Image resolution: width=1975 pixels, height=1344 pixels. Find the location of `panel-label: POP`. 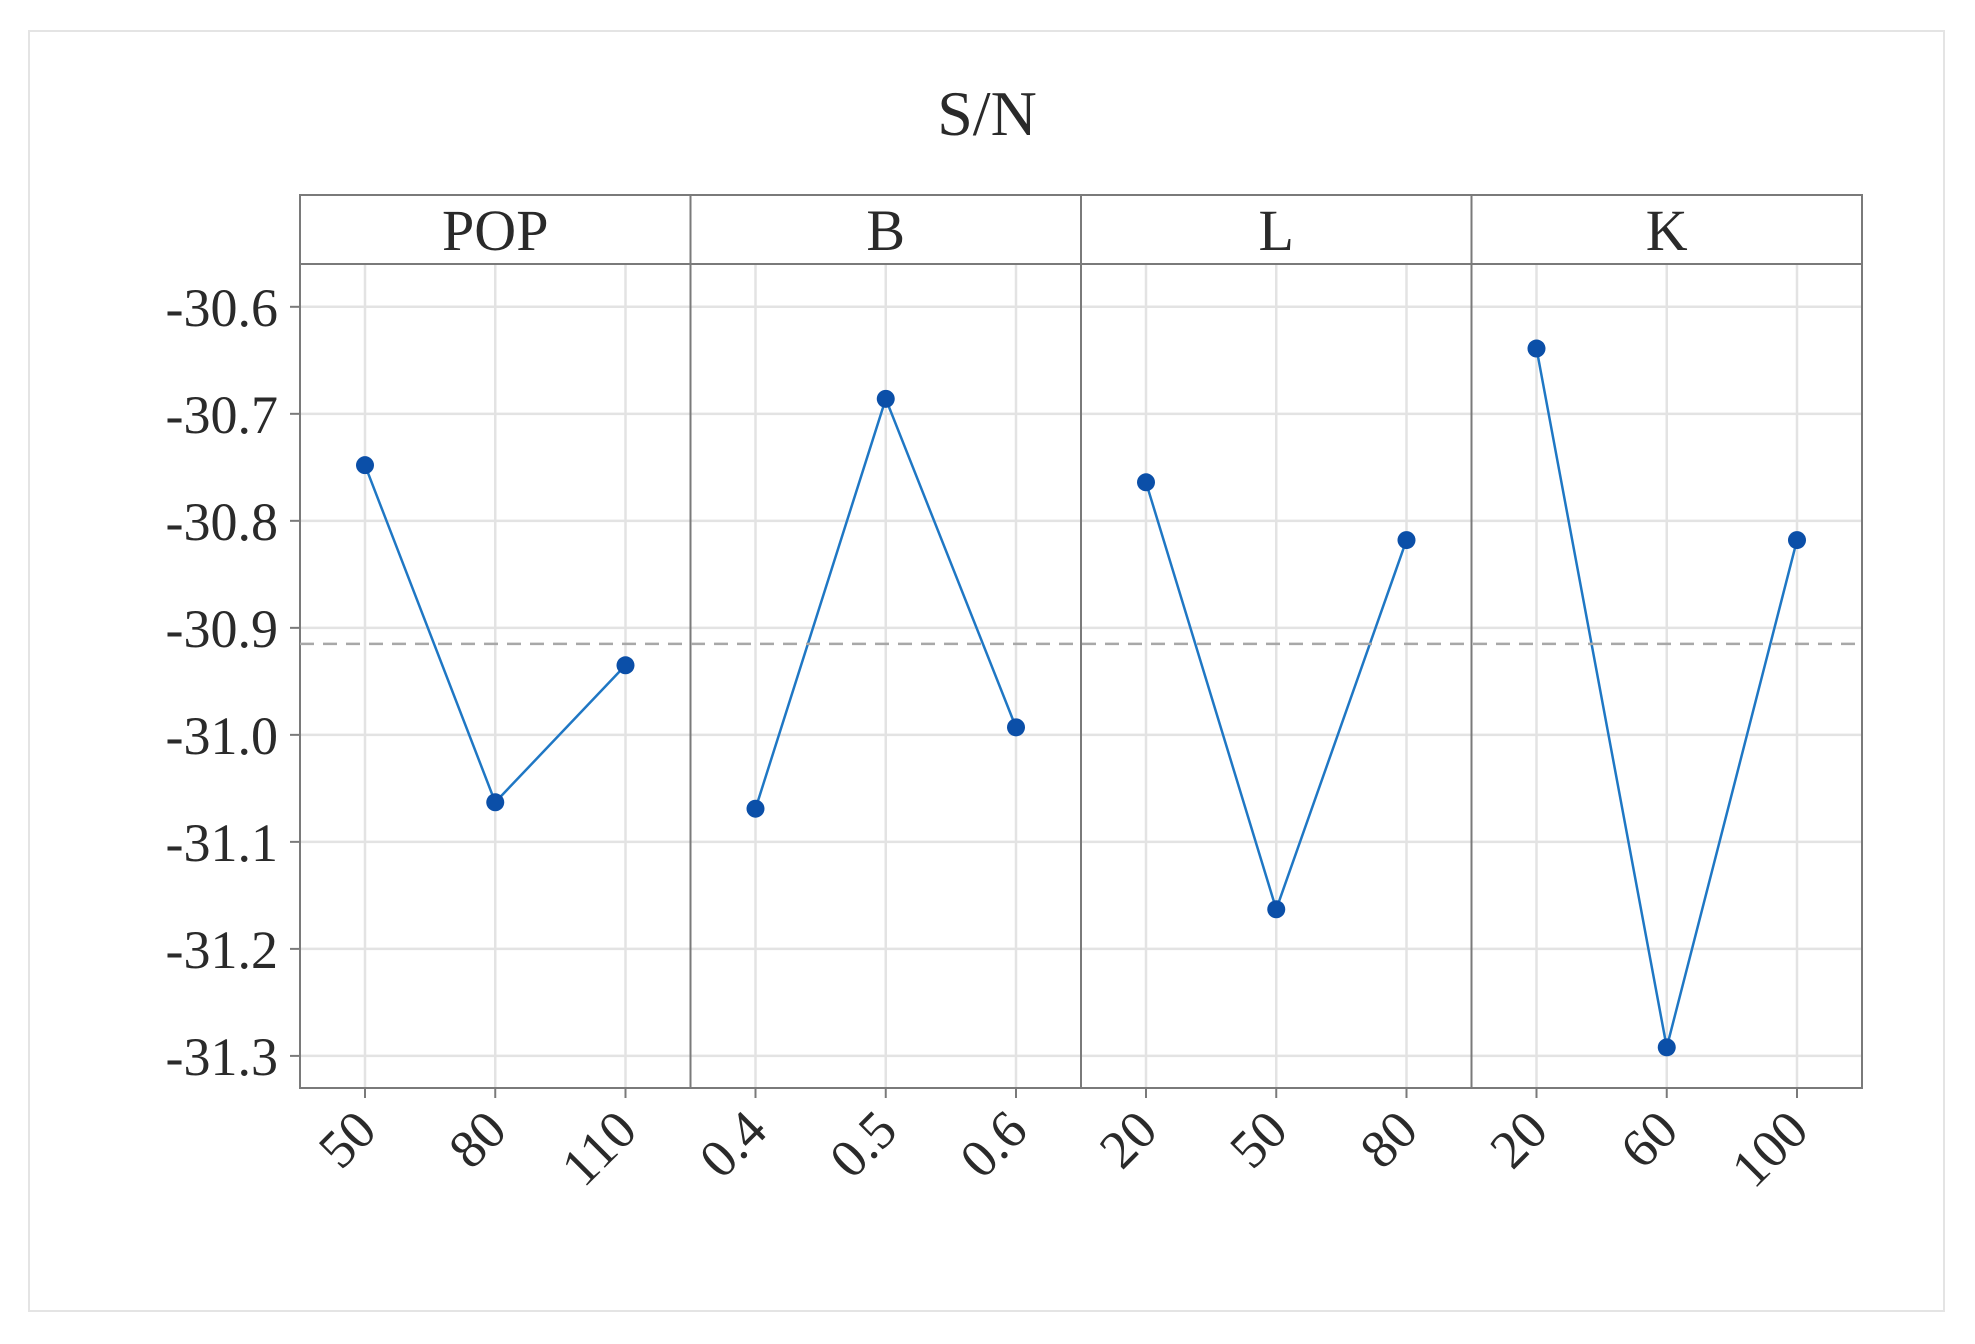

panel-label: POP is located at coordinates (495, 230).